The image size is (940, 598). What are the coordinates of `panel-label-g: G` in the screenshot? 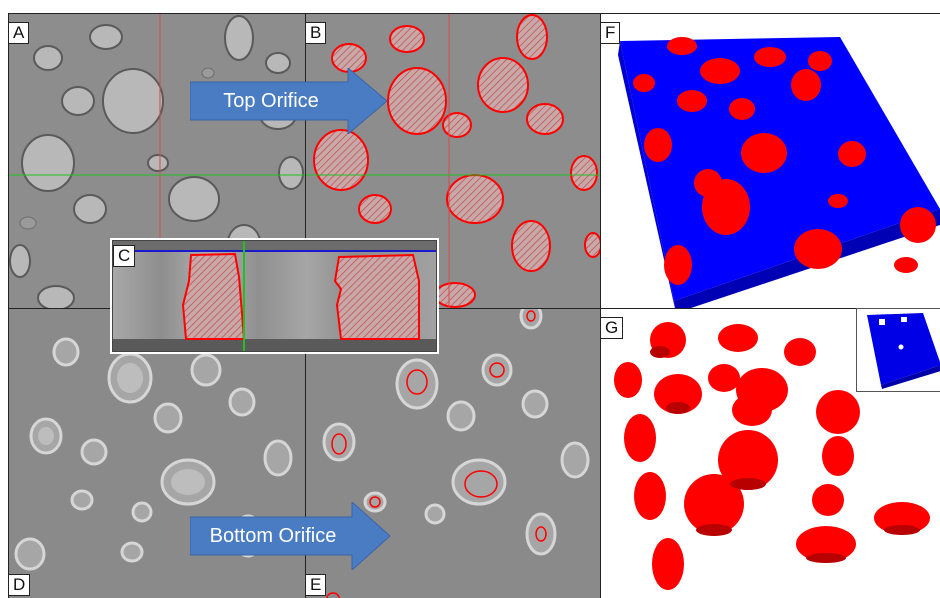 It's located at (612, 328).